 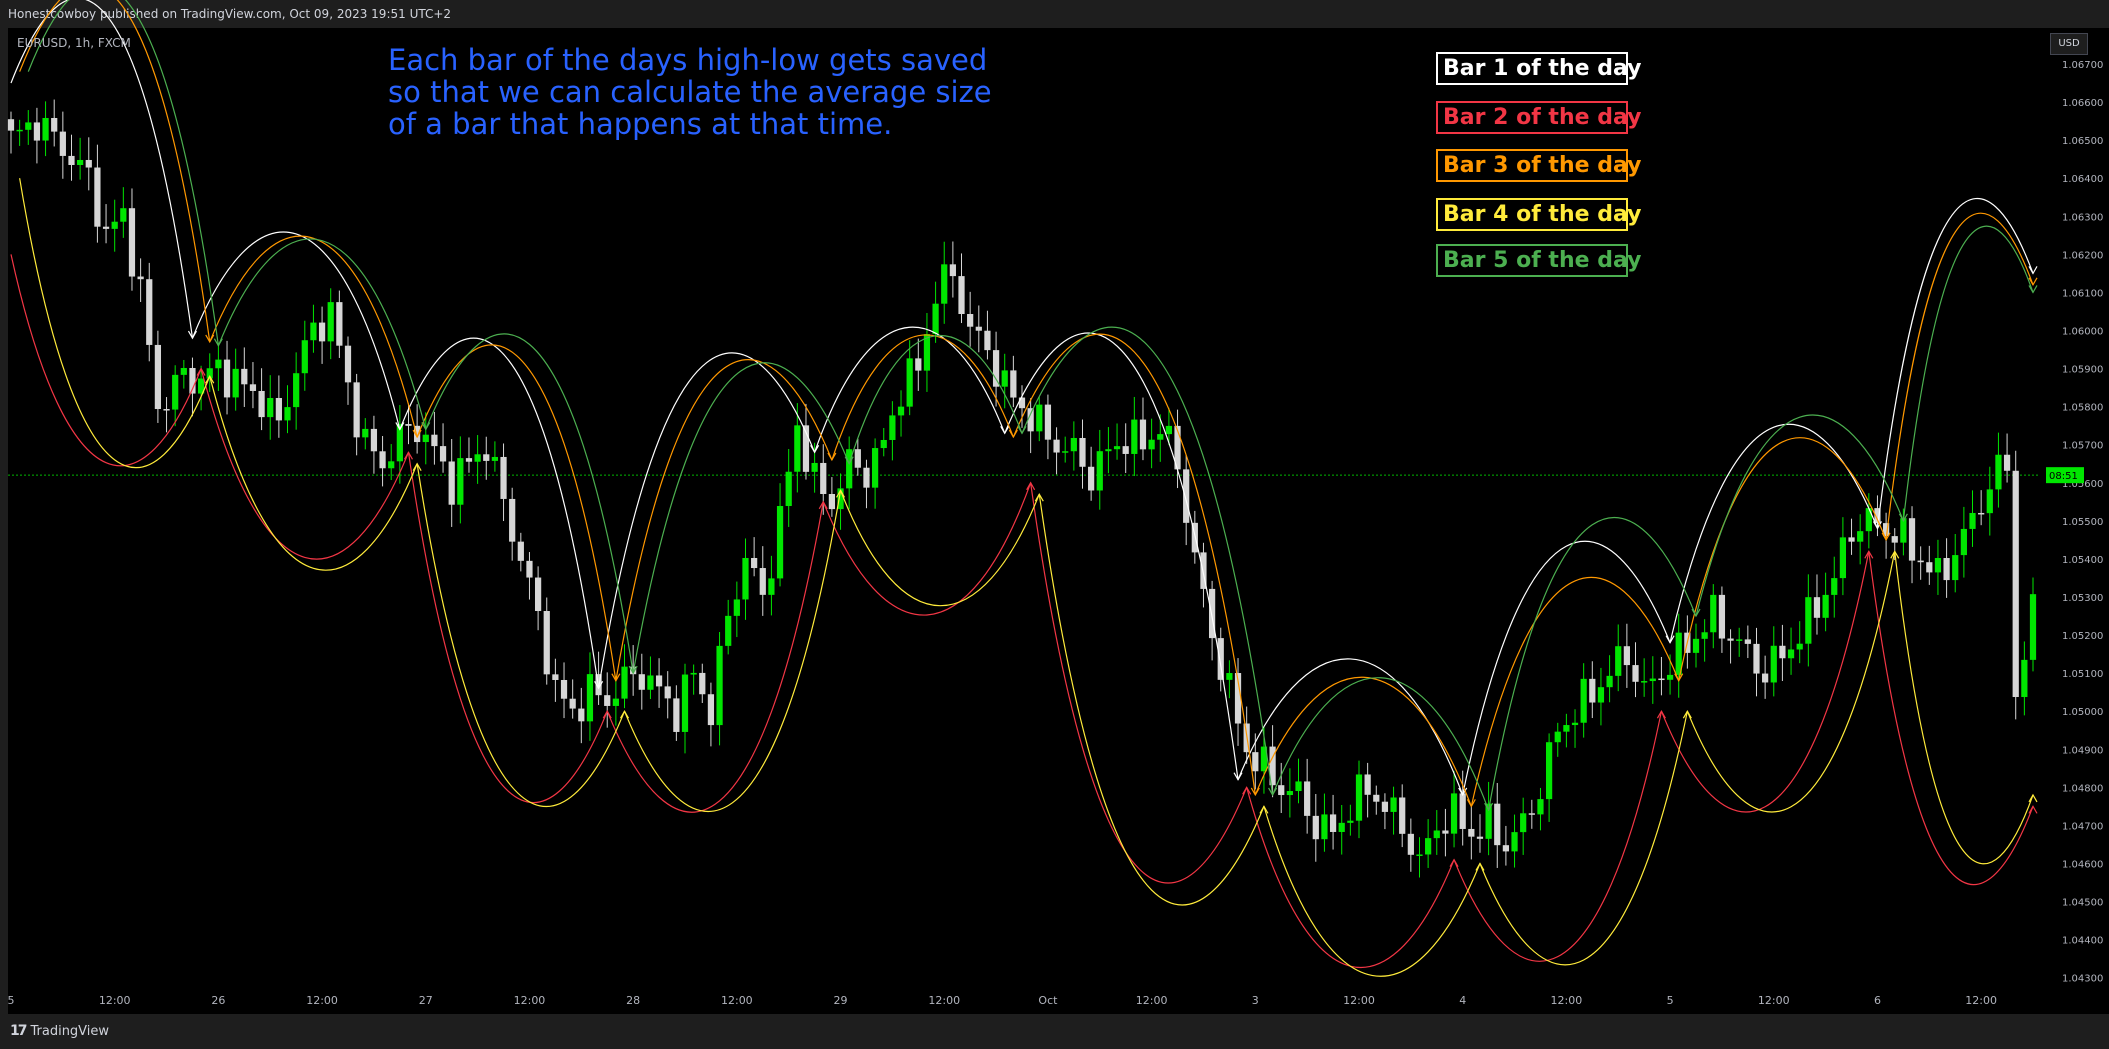 What do you see at coordinates (2082, 293) in the screenshot?
I see `y-tick-label: 1.06100` at bounding box center [2082, 293].